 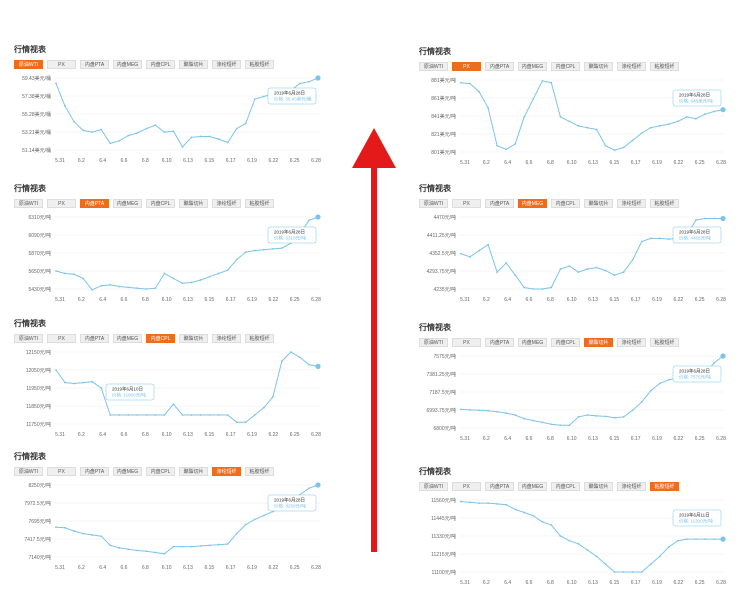 What do you see at coordinates (572, 300) in the screenshot?
I see `x-tick-label: 6.10` at bounding box center [572, 300].